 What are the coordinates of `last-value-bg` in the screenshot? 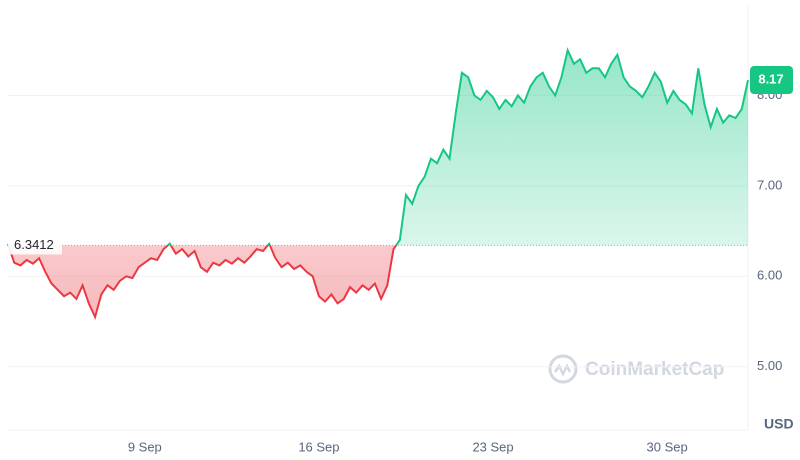 It's located at (771, 80).